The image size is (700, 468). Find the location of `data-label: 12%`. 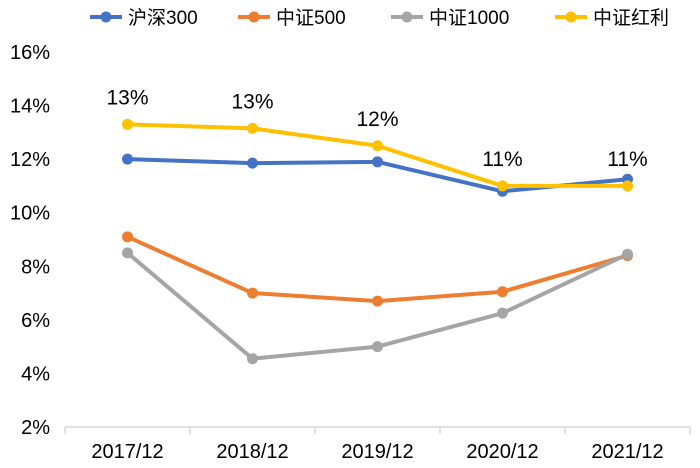

data-label: 12% is located at coordinates (377, 119).